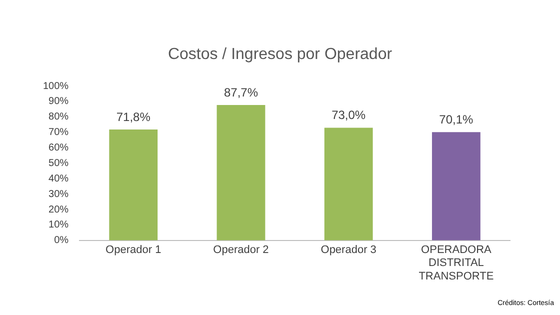 The width and height of the screenshot is (560, 315). I want to click on y-tick-label: 0%, so click(61, 240).